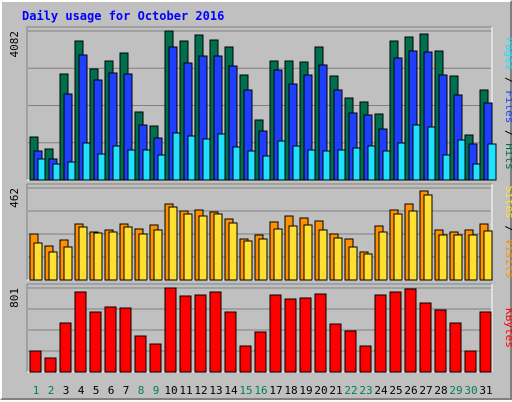 The height and width of the screenshot is (402, 512). What do you see at coordinates (51, 390) in the screenshot?
I see `x-tick-label-2: 2` at bounding box center [51, 390].